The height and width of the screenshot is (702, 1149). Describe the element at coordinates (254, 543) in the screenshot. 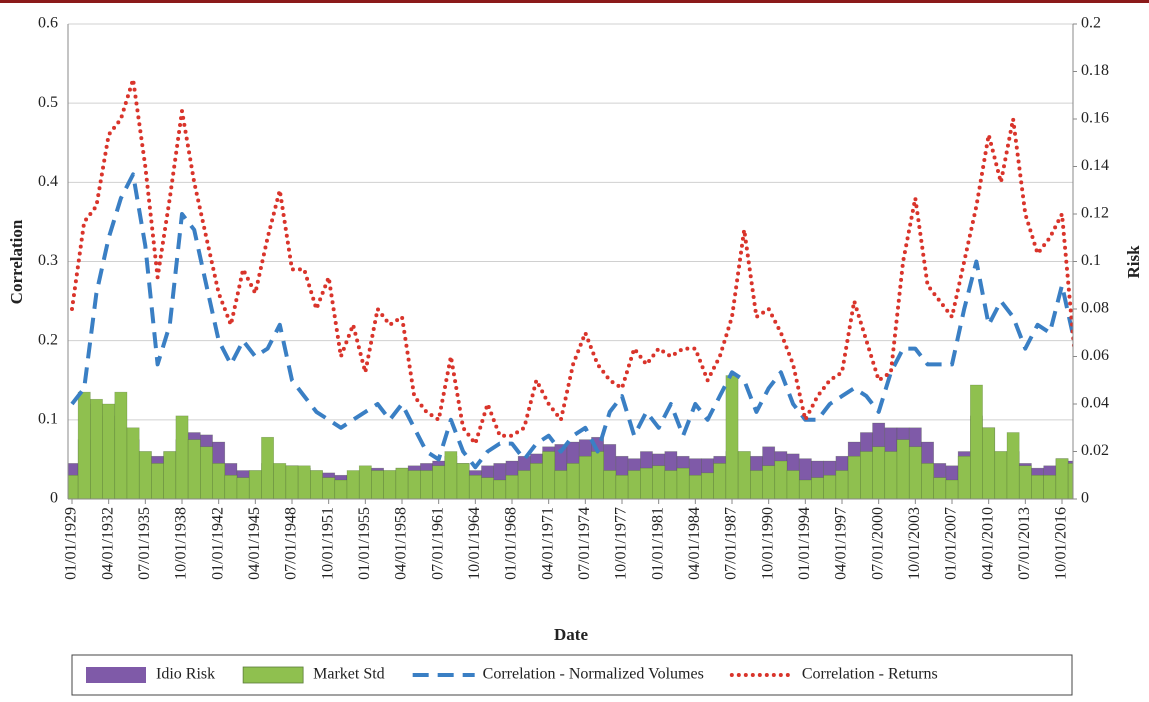

I see `x-tick-label: 04/01/1945` at that location.